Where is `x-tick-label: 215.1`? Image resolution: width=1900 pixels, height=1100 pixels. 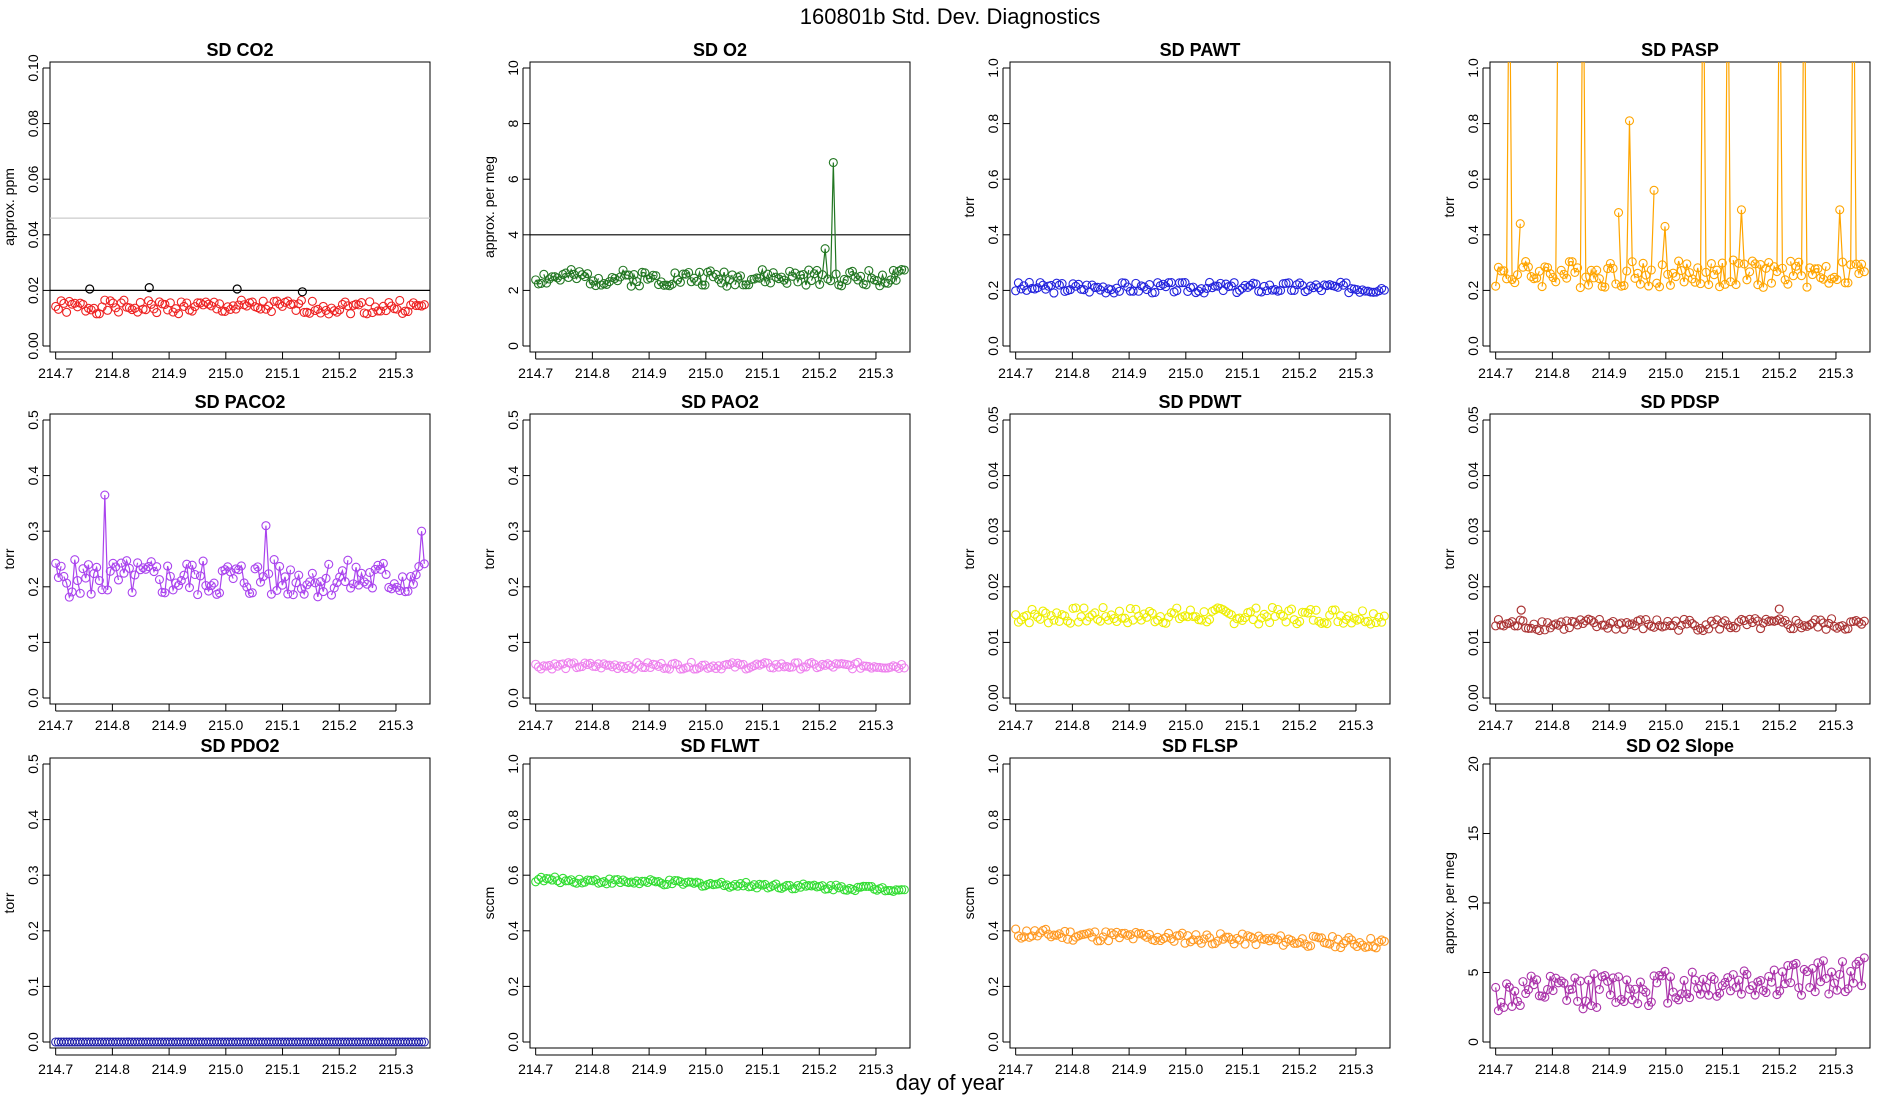 x-tick-label: 215.1 is located at coordinates (1242, 1069).